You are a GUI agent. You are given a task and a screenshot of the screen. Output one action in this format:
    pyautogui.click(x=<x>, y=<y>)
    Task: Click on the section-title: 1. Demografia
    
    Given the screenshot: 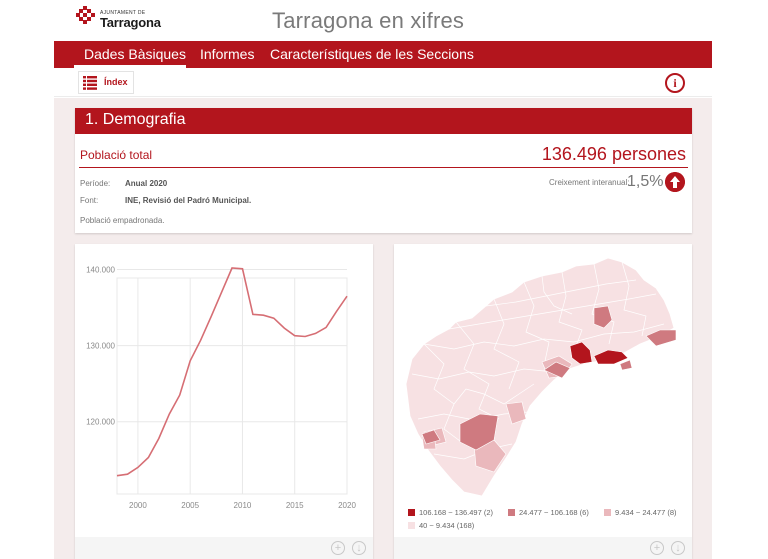 What is the action you would take?
    pyautogui.click(x=383, y=121)
    